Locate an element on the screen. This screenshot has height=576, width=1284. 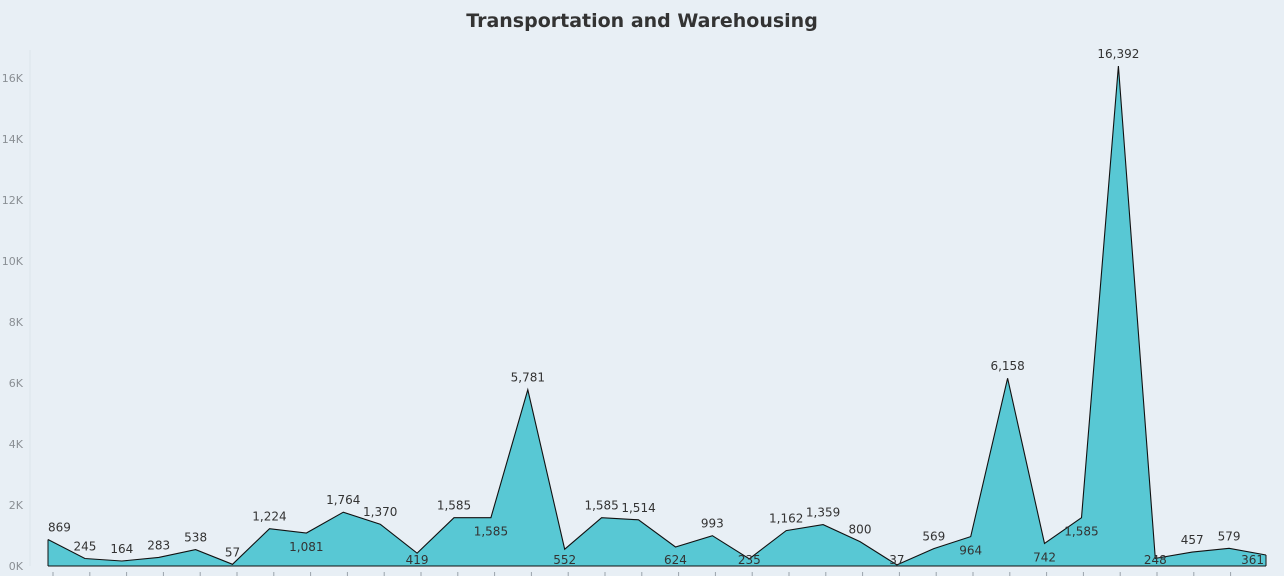
data-label: 1,764 is located at coordinates (343, 500).